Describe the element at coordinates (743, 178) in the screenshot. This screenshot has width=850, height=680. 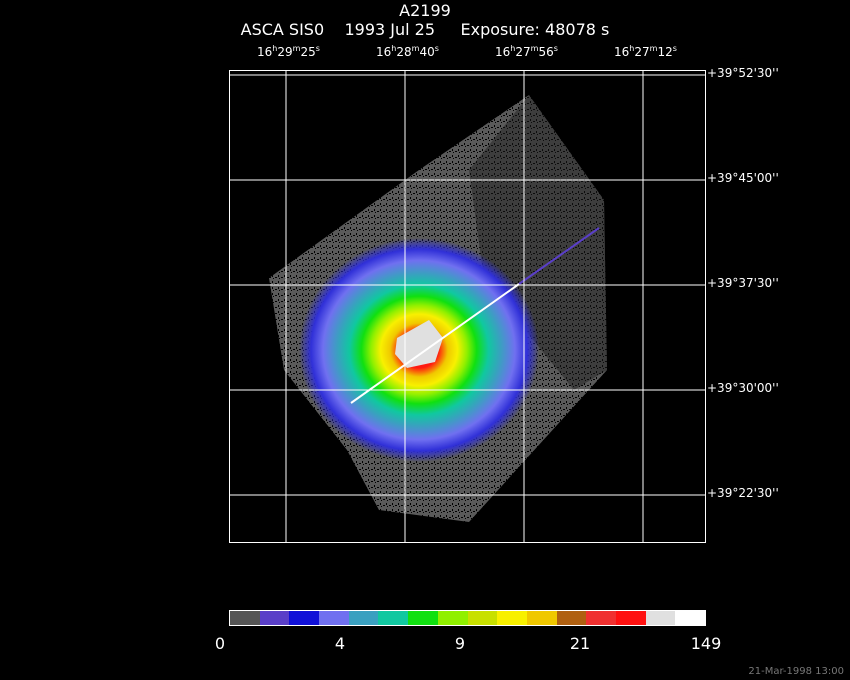
I see `dec-tick-label: +39°45'00''` at that location.